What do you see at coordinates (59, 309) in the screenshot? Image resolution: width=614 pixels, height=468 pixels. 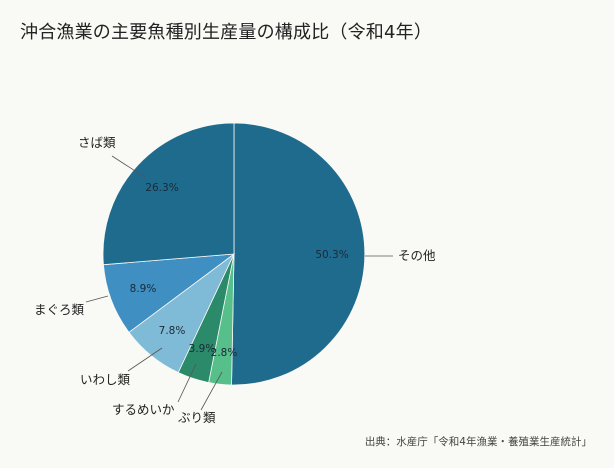 I see `category-label-5: まぐろ類` at bounding box center [59, 309].